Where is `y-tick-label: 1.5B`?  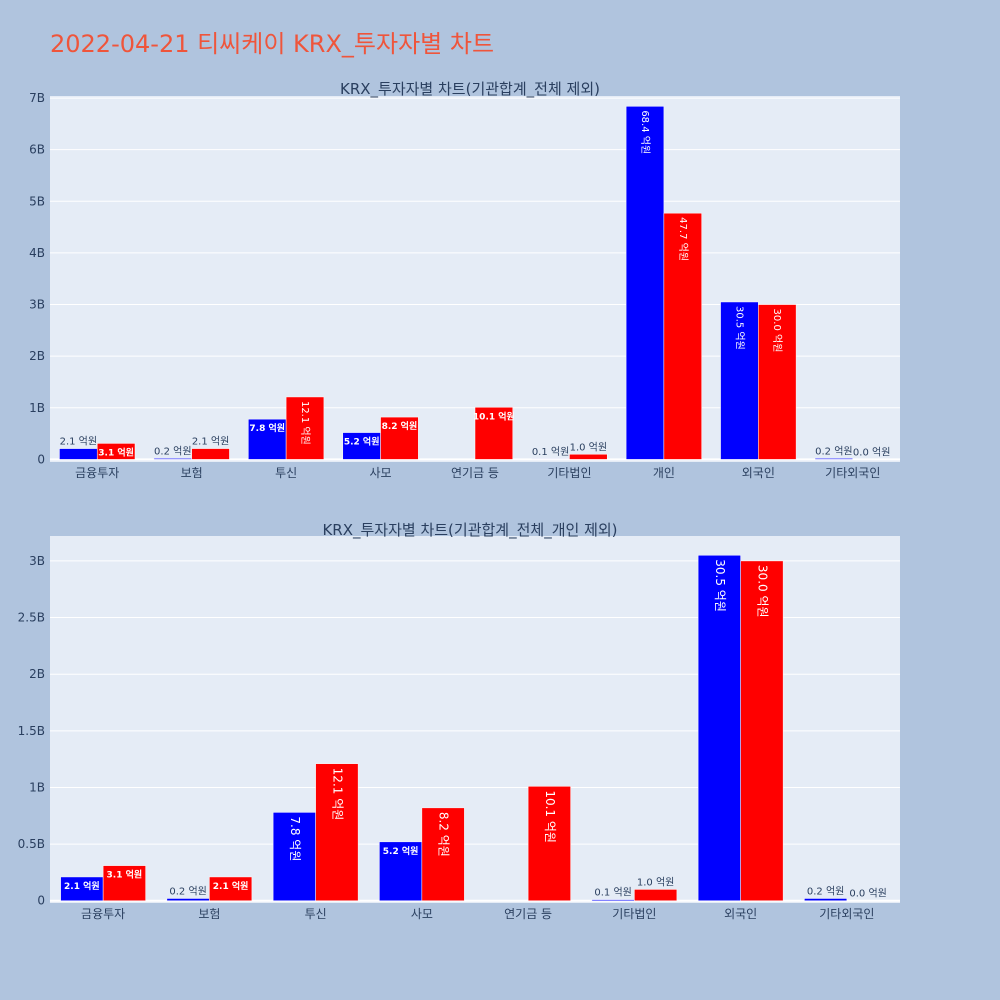
y-tick-label: 1.5B is located at coordinates (31, 731).